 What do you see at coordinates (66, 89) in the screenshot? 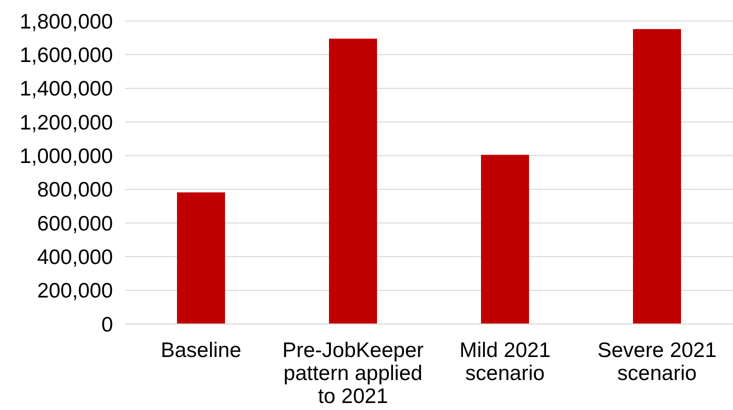
I see `y-tick-label: 1,400,000` at bounding box center [66, 89].